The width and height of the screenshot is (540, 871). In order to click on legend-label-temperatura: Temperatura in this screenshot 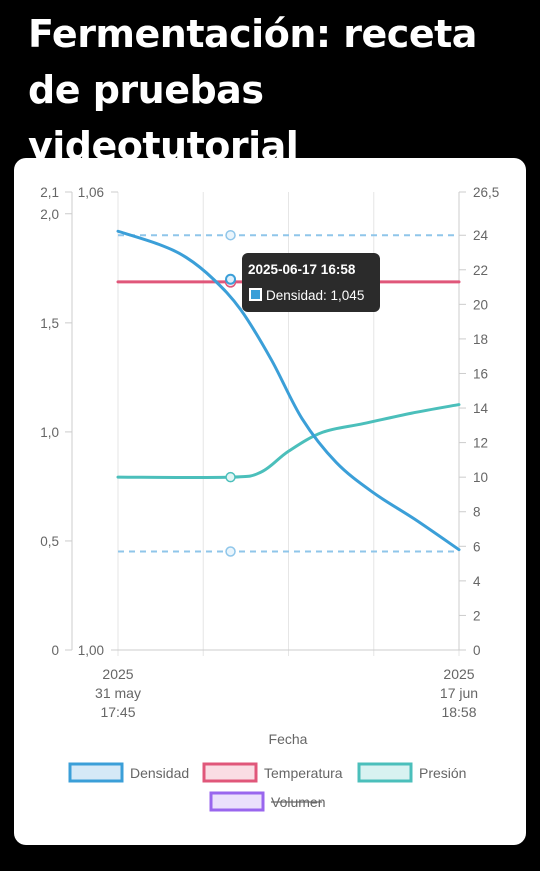, I will do `click(303, 773)`.